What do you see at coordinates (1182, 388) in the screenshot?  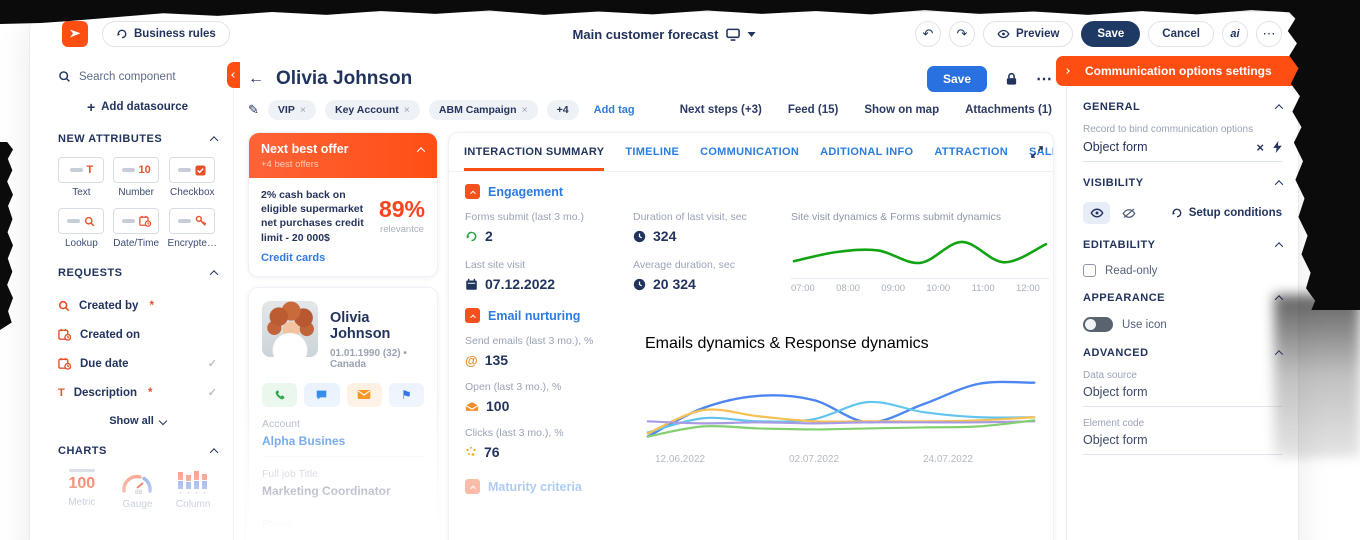 I see `data-source-field: Data source Object form` at bounding box center [1182, 388].